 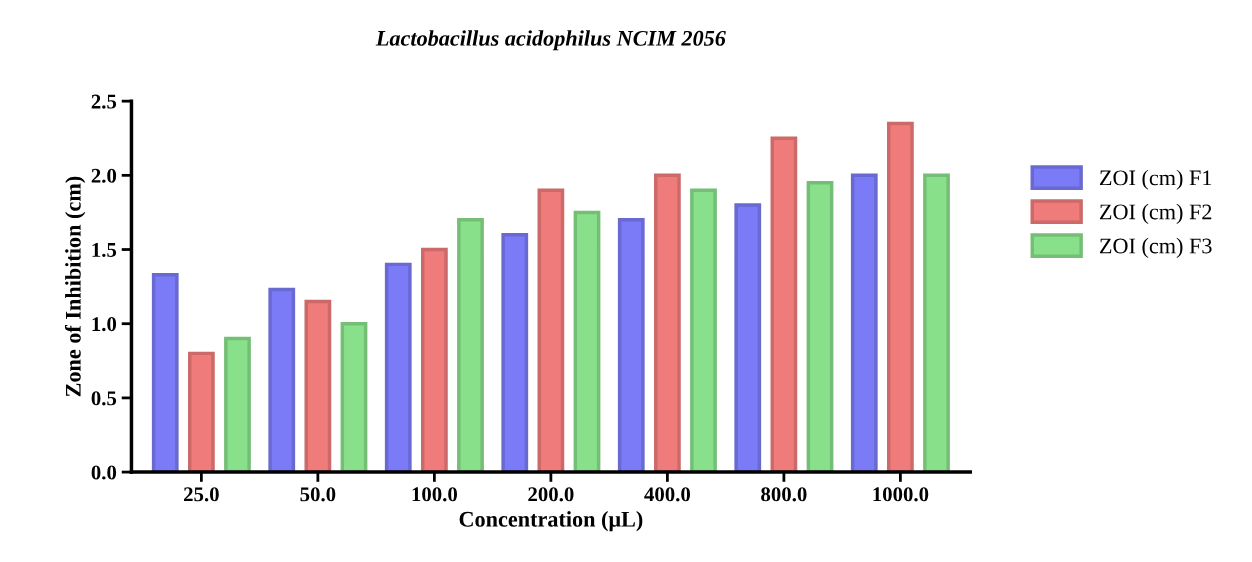 What do you see at coordinates (667, 494) in the screenshot?
I see `x-tick-label: 400.0` at bounding box center [667, 494].